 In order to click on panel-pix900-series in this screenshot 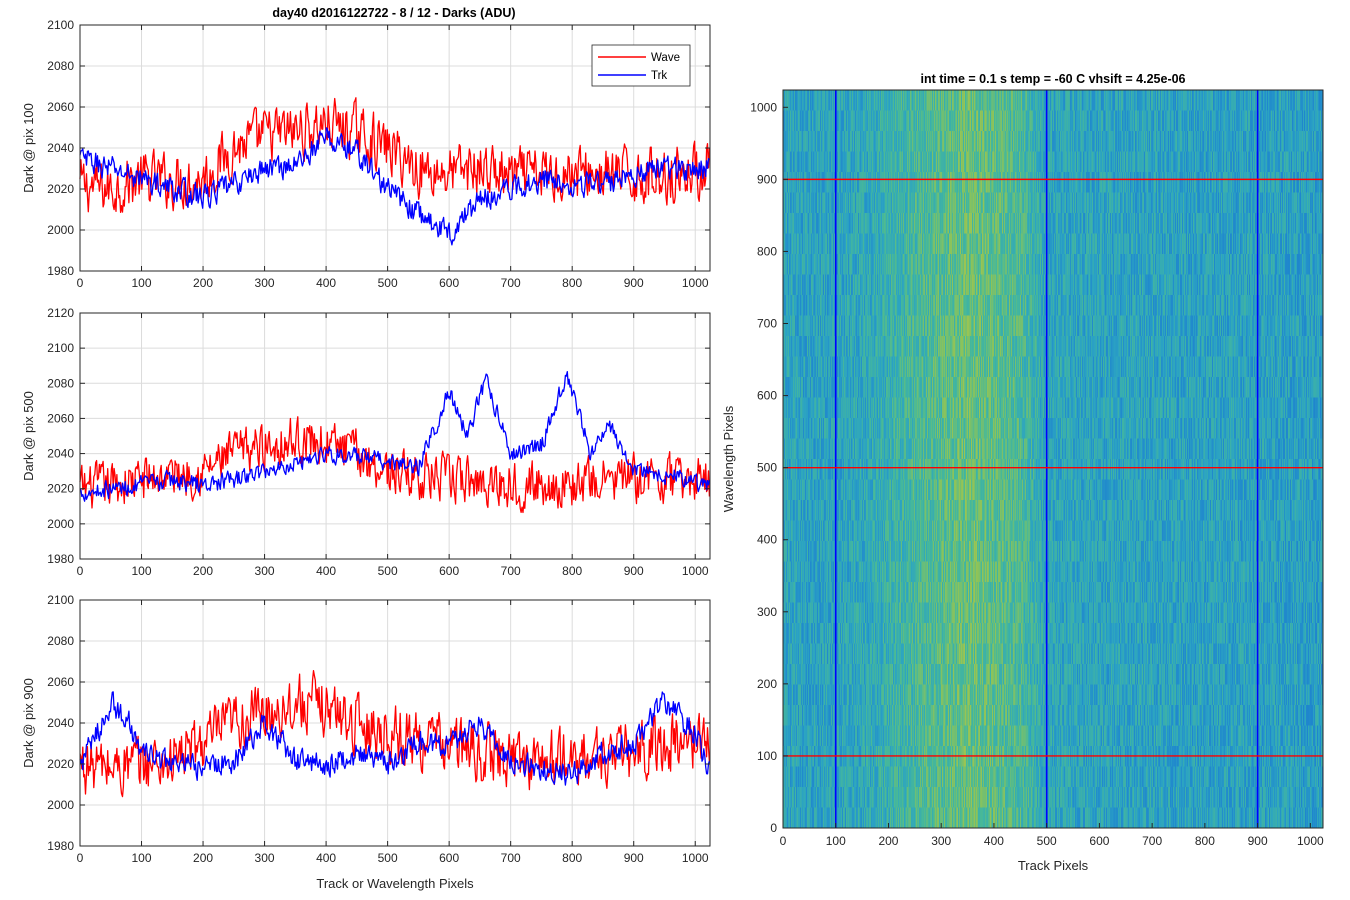, I will do `click(395, 733)`.